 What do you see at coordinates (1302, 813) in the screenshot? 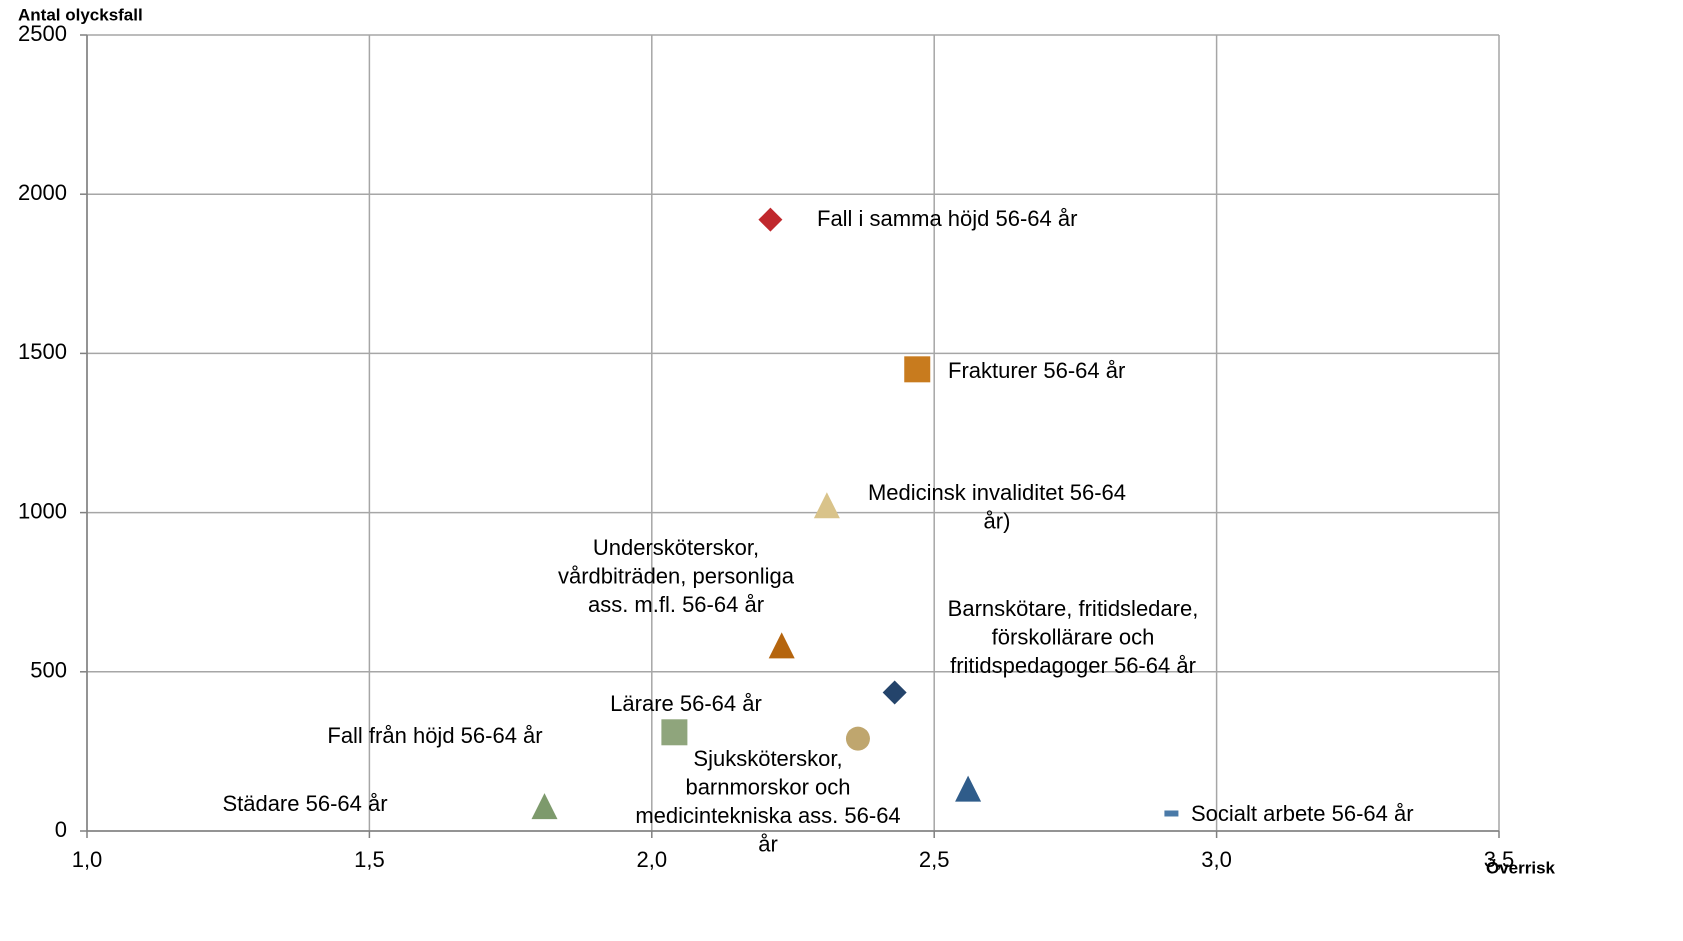
I see `data-label: Socialt arbete 56-64 år` at bounding box center [1302, 813].